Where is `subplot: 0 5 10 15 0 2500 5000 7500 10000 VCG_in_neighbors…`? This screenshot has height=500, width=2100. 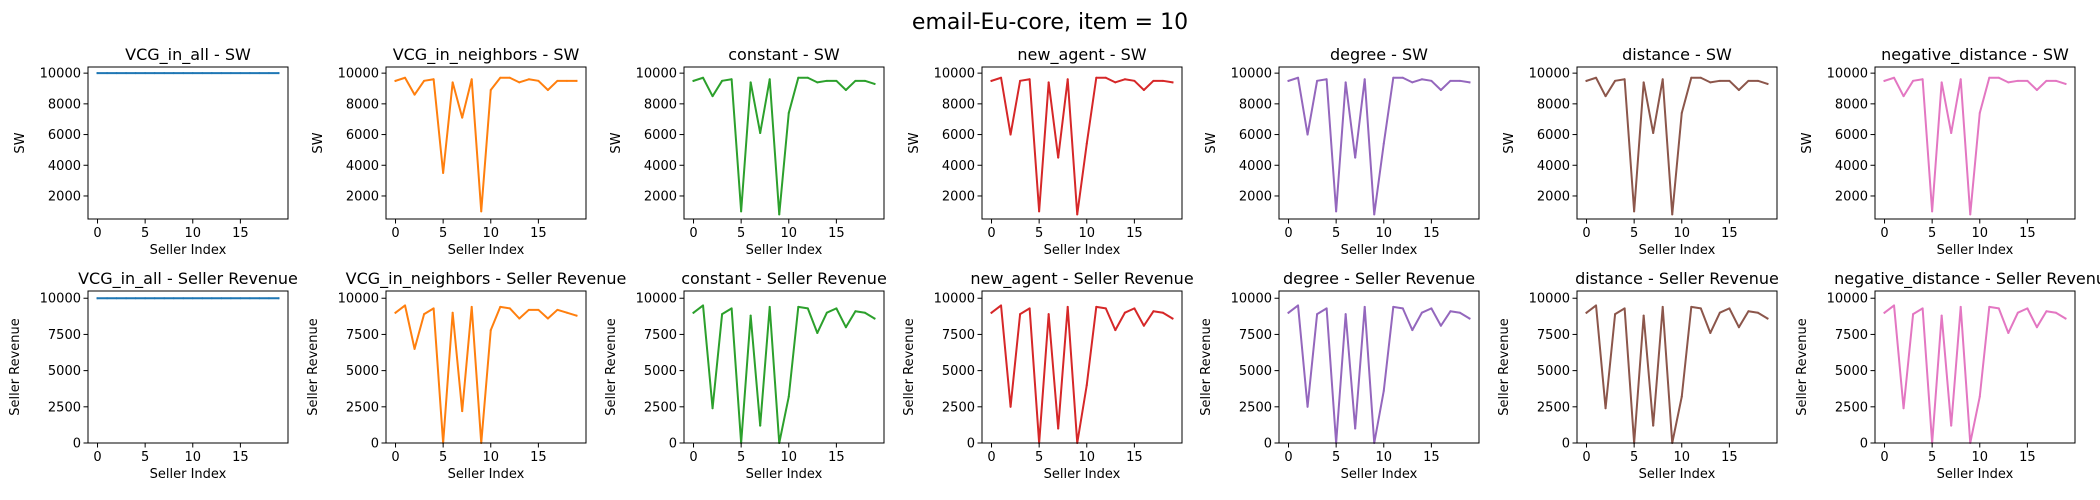
subplot: 0 5 10 15 0 2500 5000 7500 10000 VCG_in_neighbors… is located at coordinates (466, 375).